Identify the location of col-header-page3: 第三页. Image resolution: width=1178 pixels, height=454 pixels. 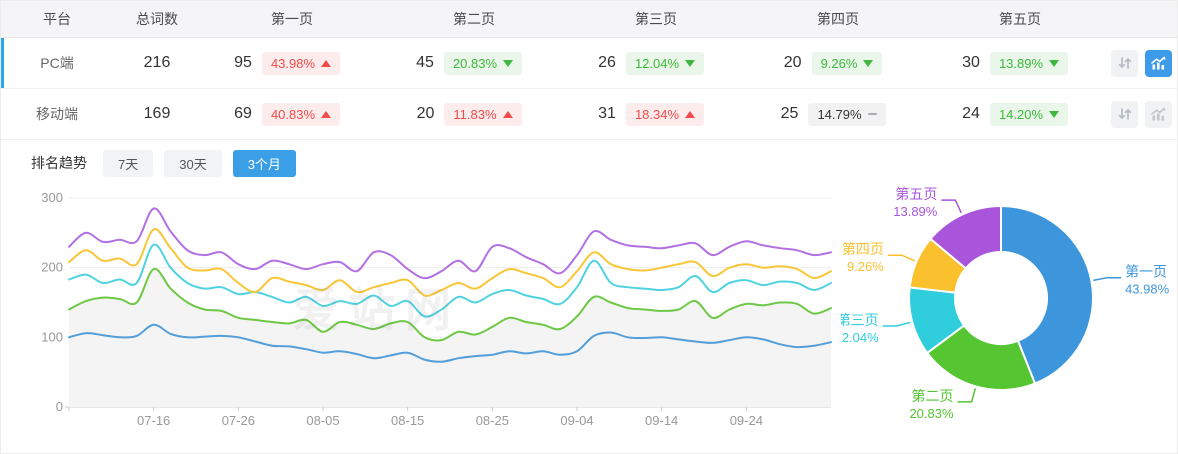
(656, 19).